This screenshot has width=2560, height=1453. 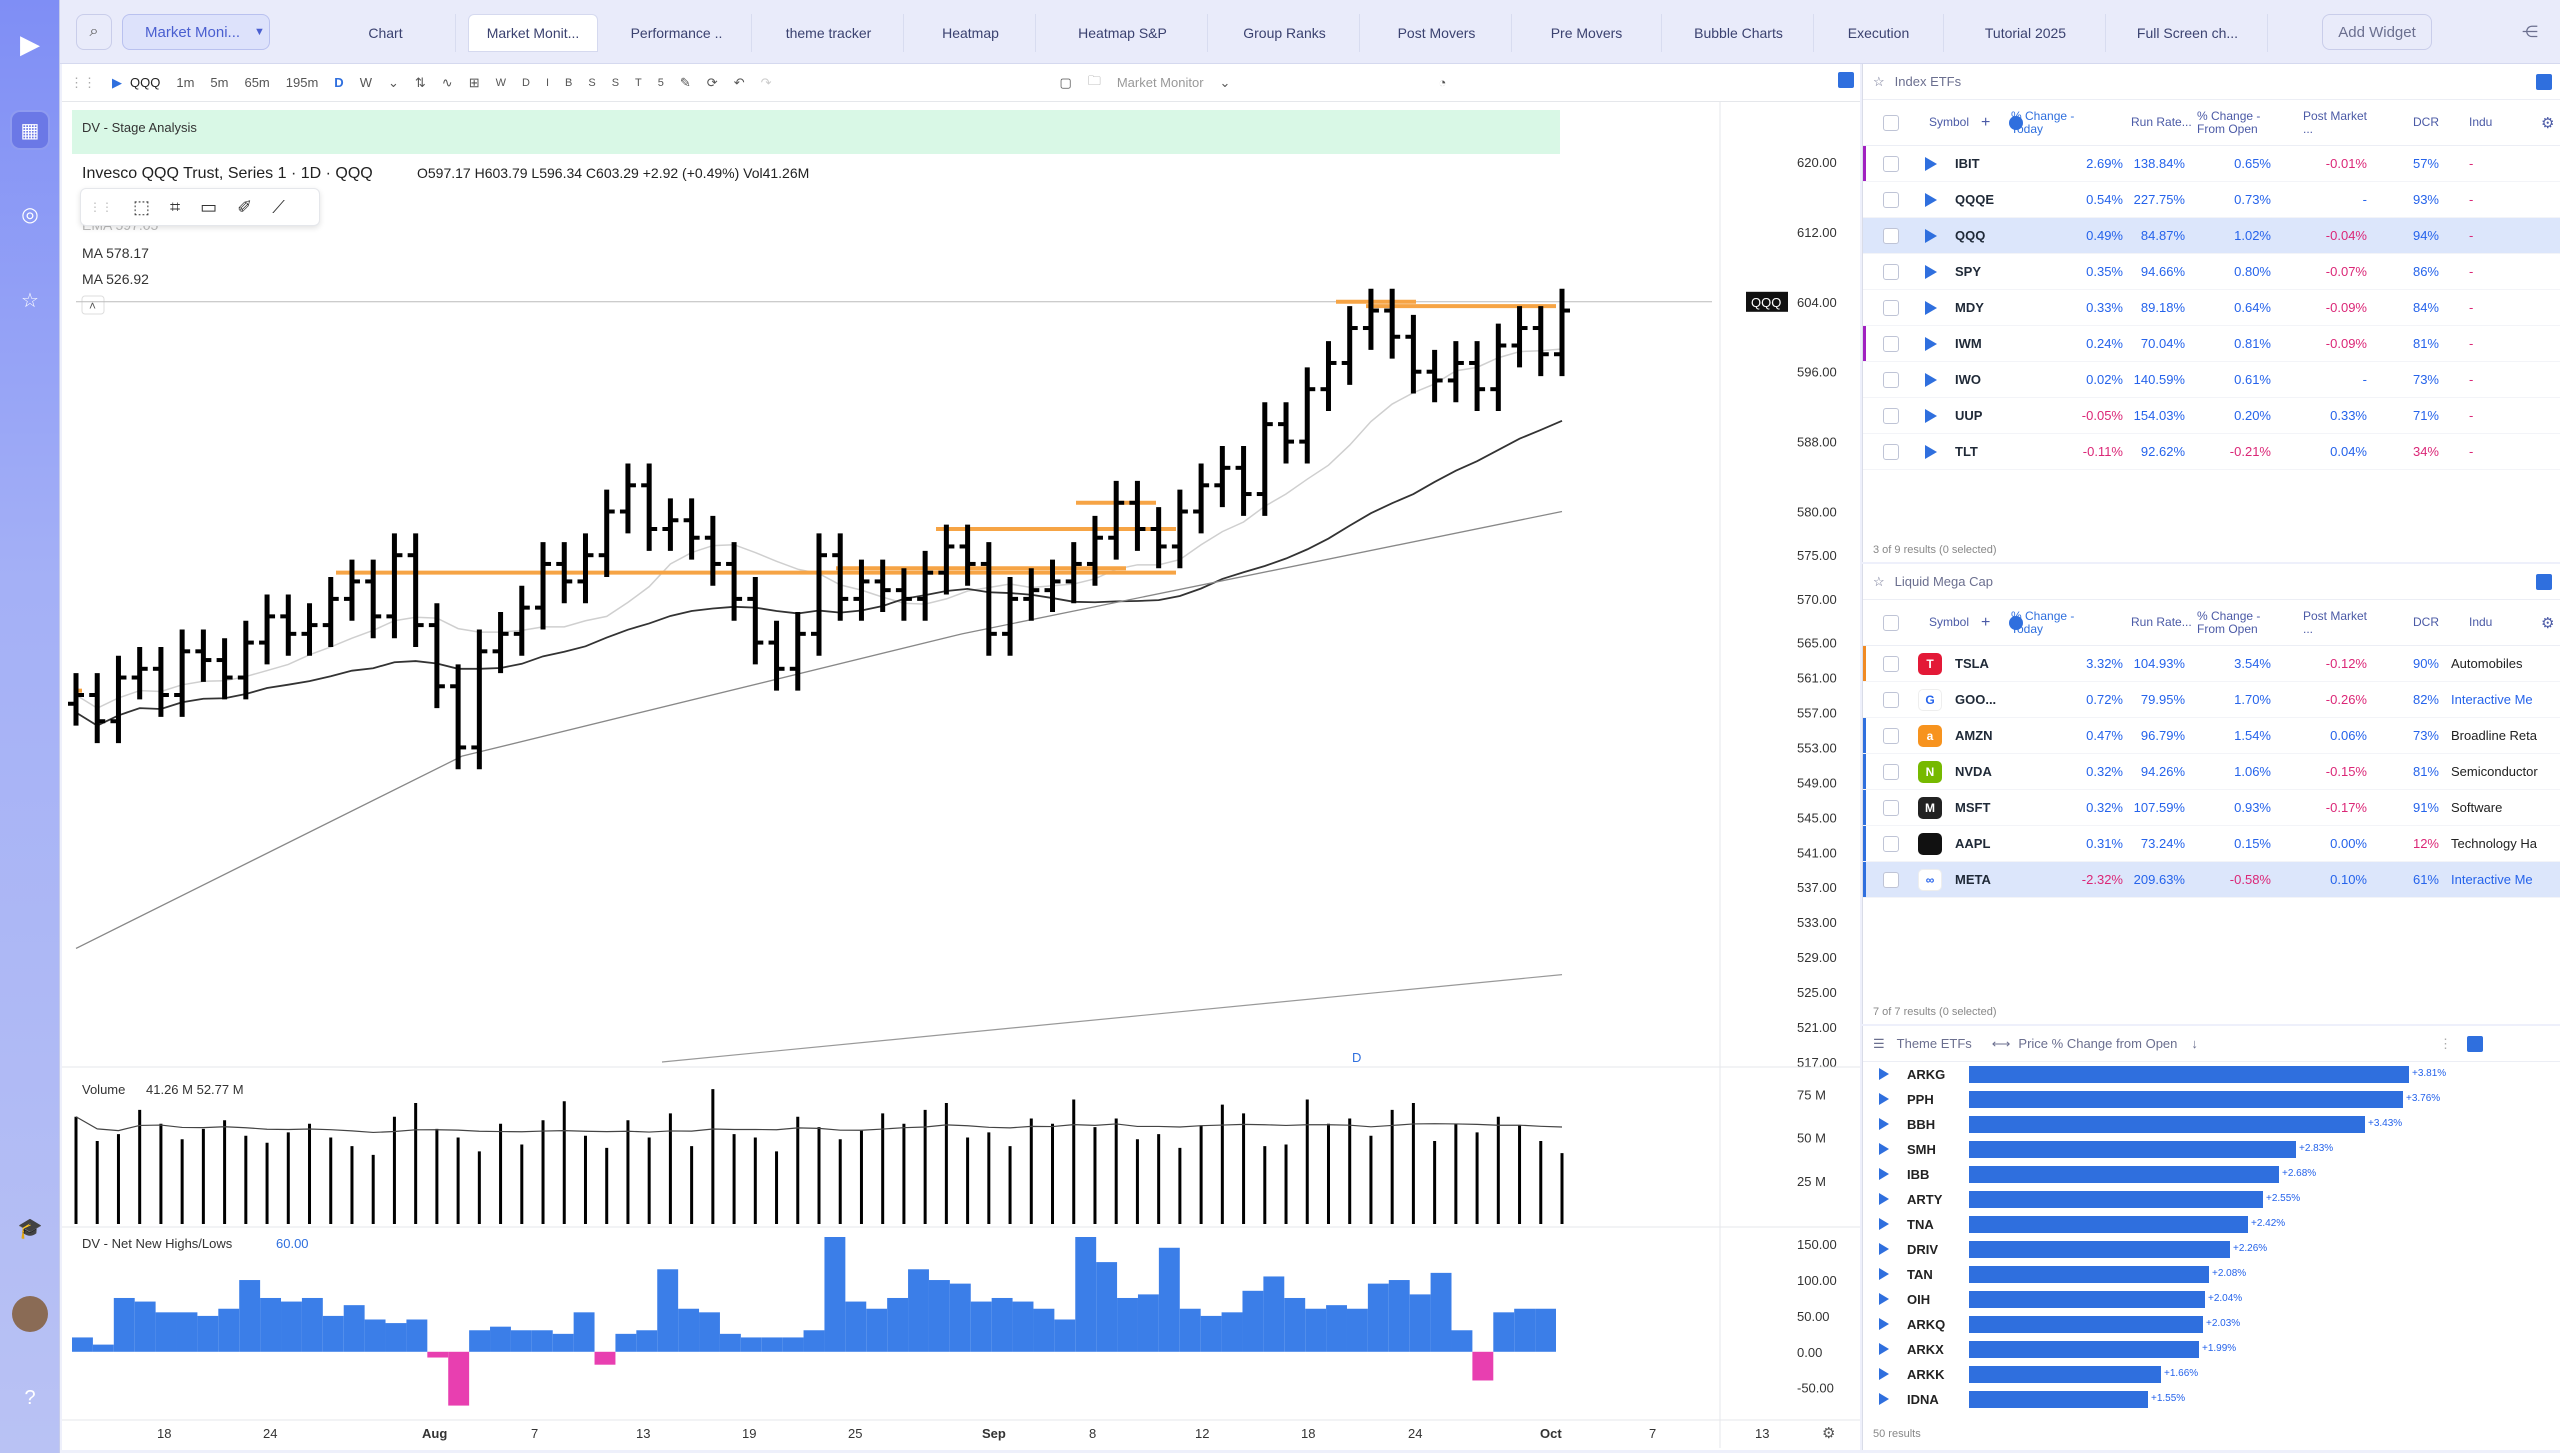 What do you see at coordinates (1923, 1399) in the screenshot?
I see `symbol: IDNA` at bounding box center [1923, 1399].